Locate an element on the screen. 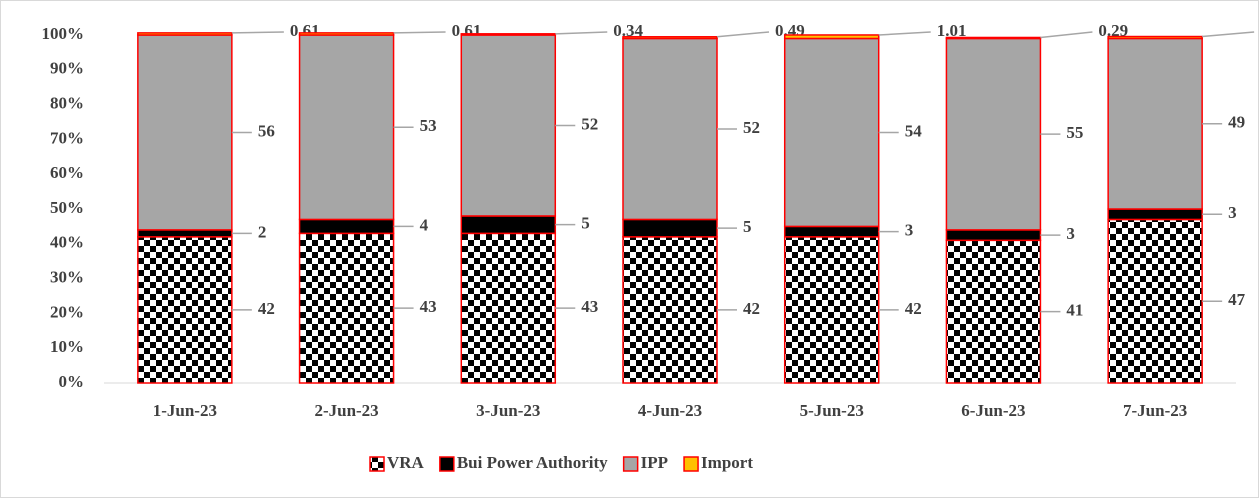 Image resolution: width=1260 pixels, height=499 pixels. data-label: 4 is located at coordinates (424, 224).